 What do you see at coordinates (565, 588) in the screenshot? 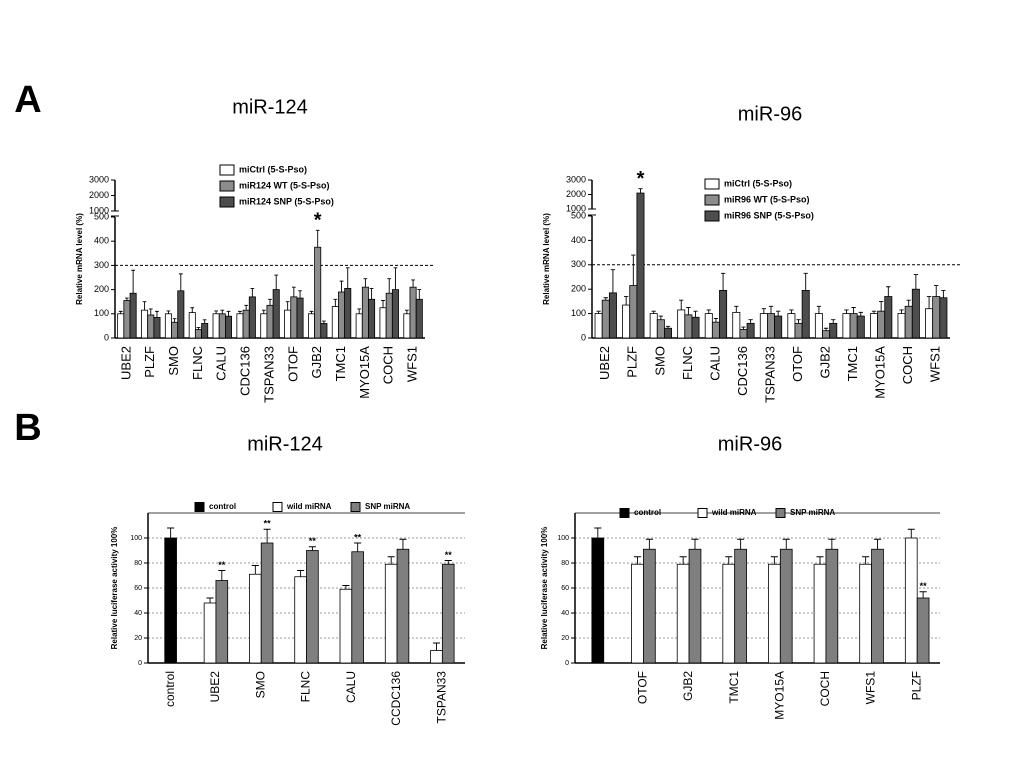
I see `y-tick-label: 60` at bounding box center [565, 588].